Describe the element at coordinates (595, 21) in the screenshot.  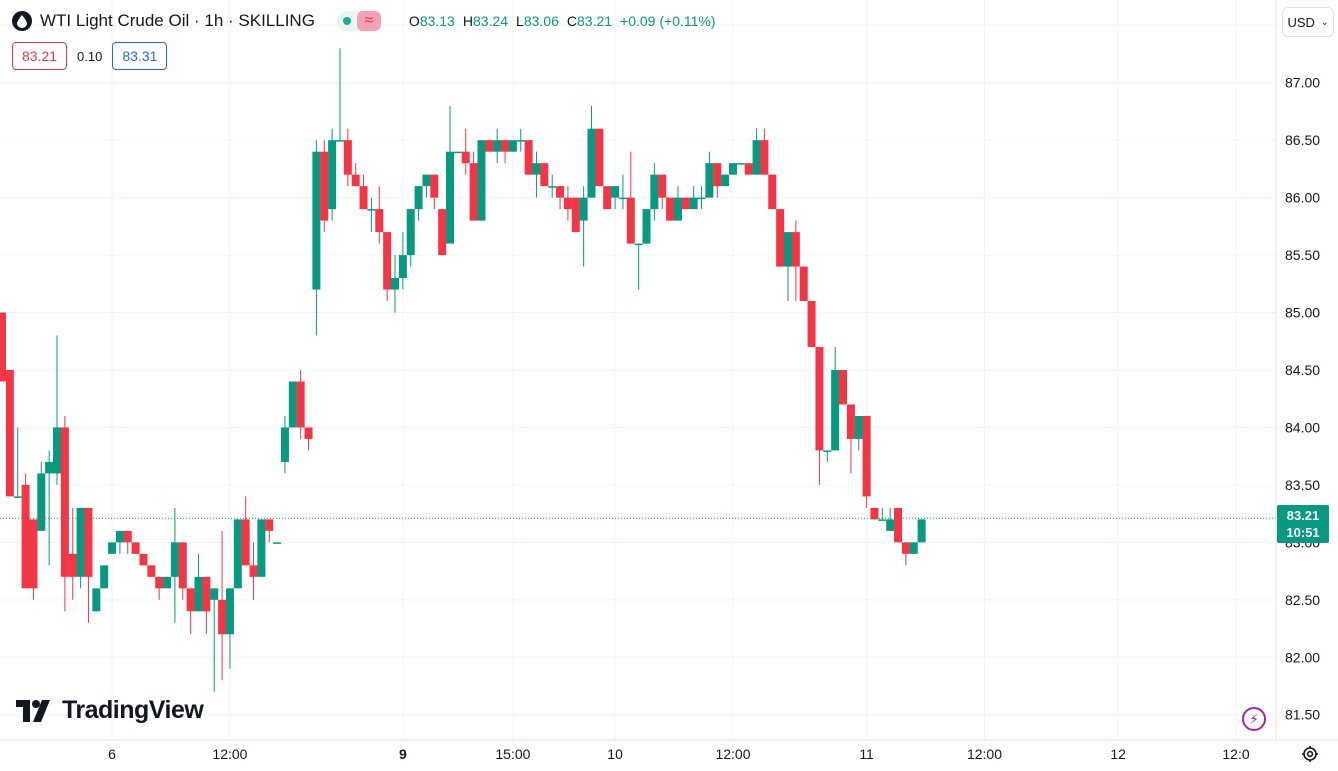
I see `ohlc-close: 83.21` at that location.